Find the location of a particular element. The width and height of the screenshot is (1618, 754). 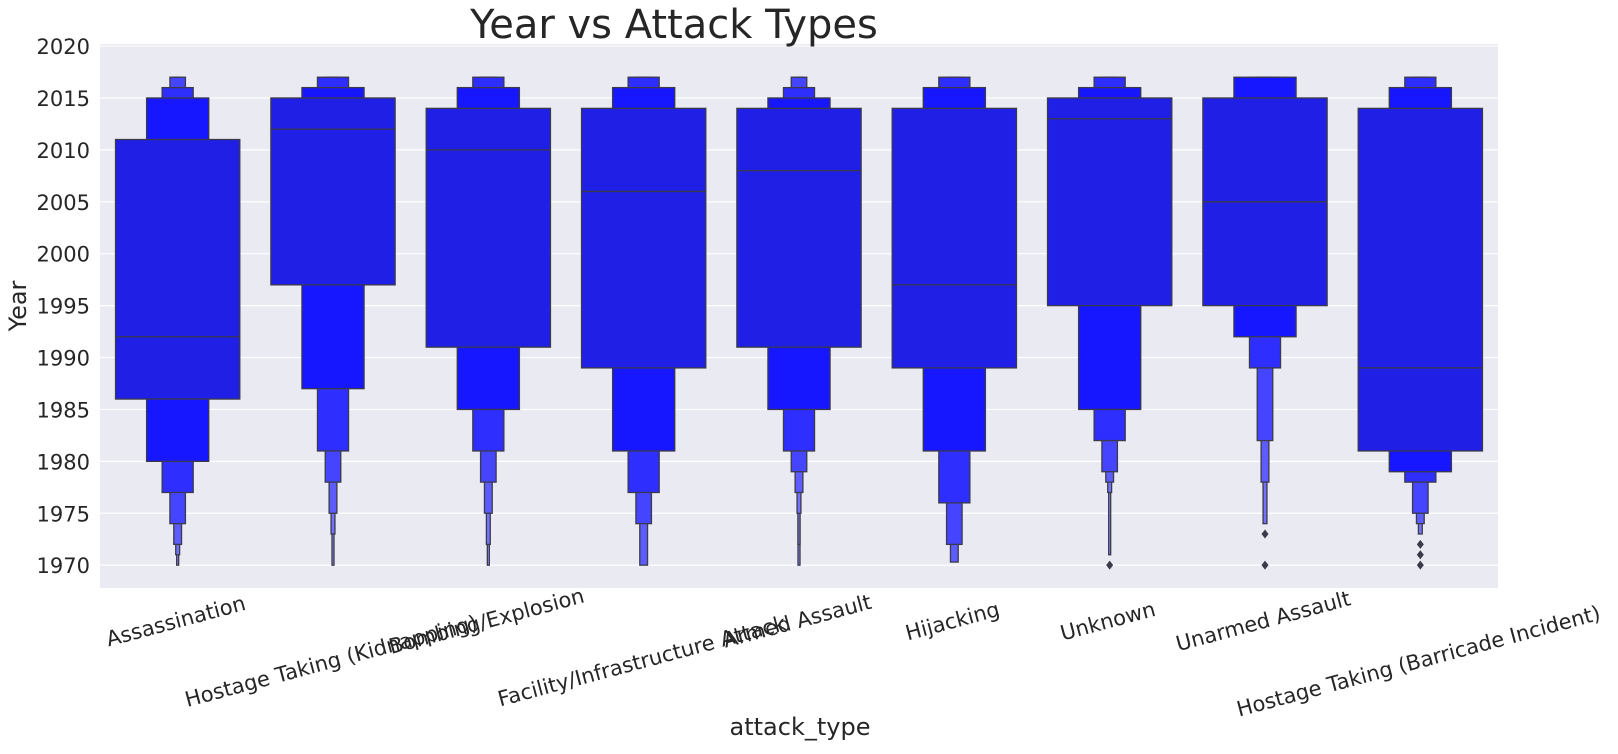

y-tick-label: 1995 is located at coordinates (63, 307).